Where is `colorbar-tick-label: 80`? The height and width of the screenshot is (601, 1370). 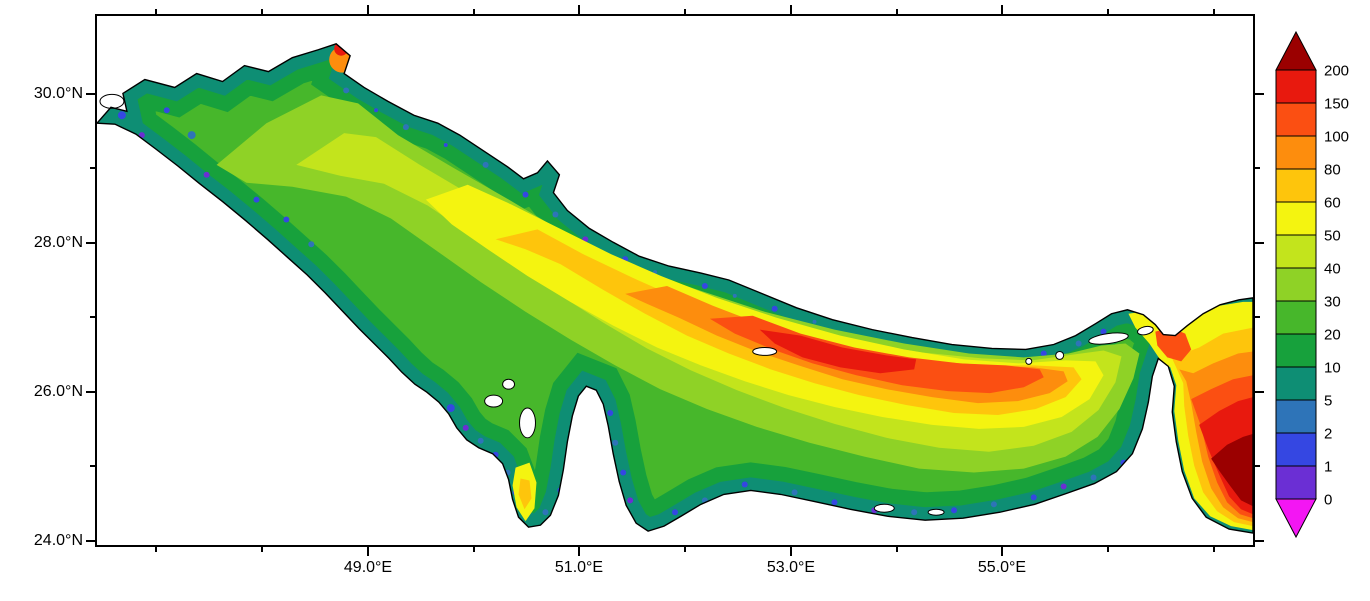 colorbar-tick-label: 80 is located at coordinates (1332, 170).